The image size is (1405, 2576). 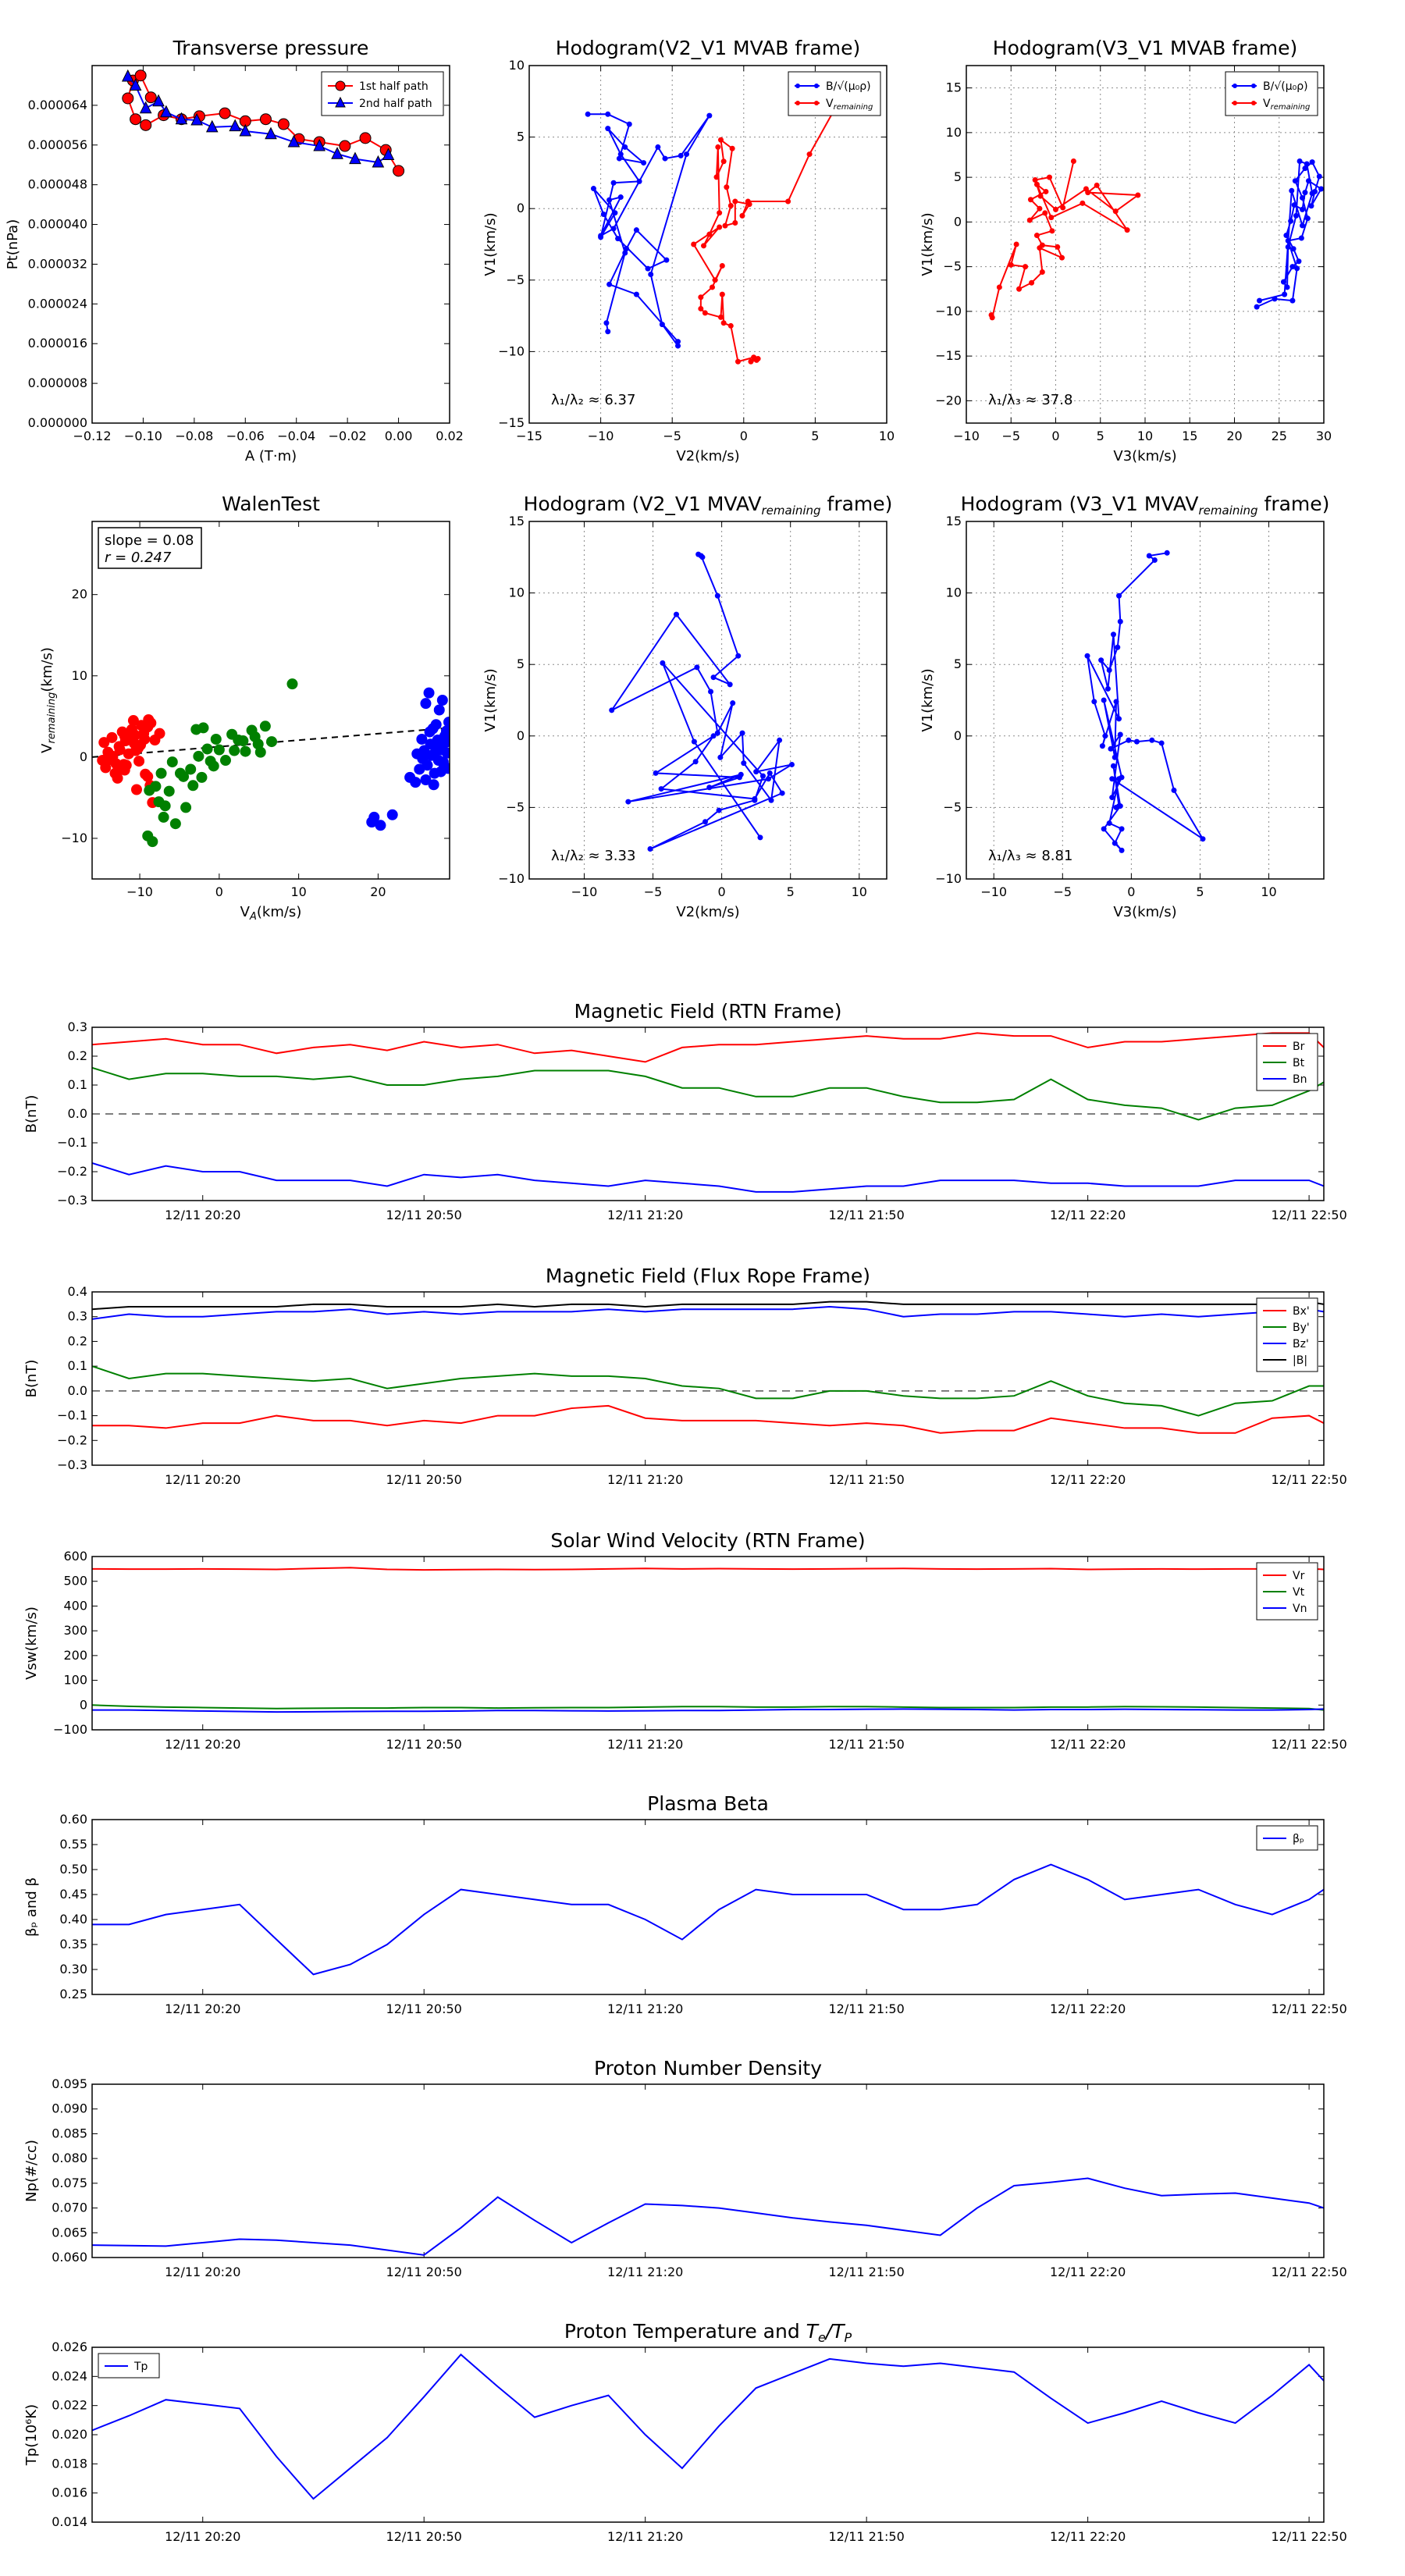 I want to click on annotation-text: λ₁/λ₃ ≈ 8.81, so click(x=1030, y=856).